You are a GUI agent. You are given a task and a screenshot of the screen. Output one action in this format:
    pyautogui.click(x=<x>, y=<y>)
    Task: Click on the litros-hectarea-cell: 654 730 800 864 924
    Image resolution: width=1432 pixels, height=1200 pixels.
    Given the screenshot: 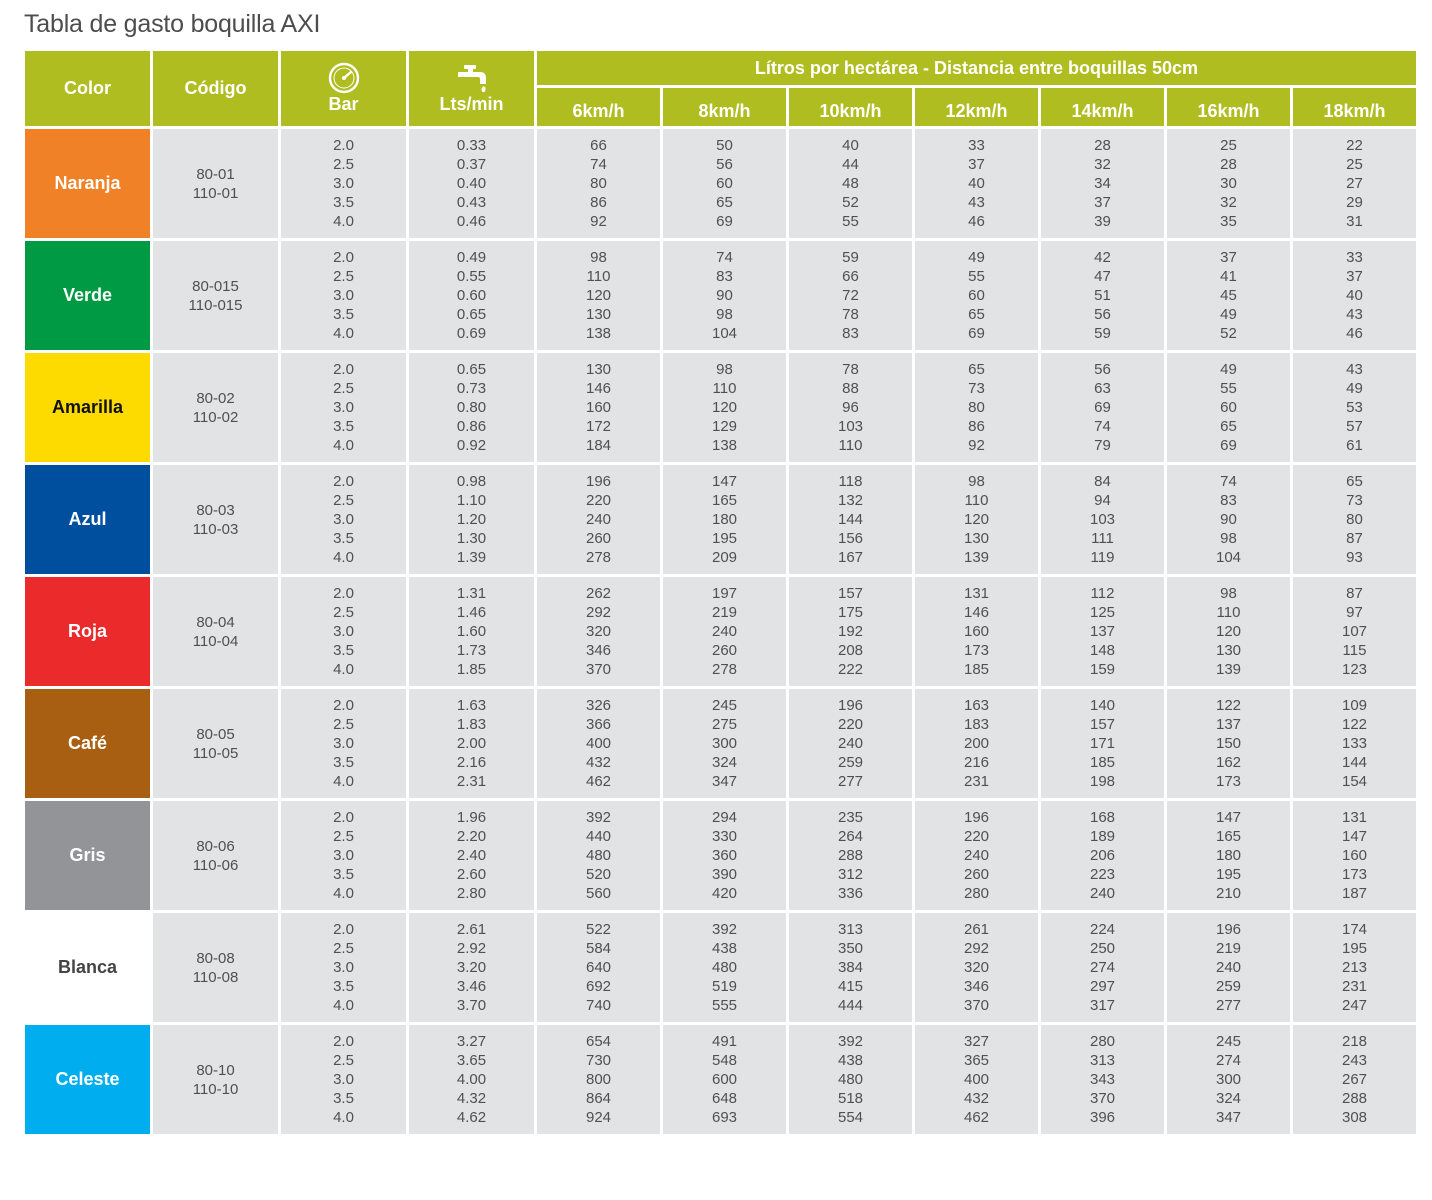 What is the action you would take?
    pyautogui.click(x=598, y=1079)
    